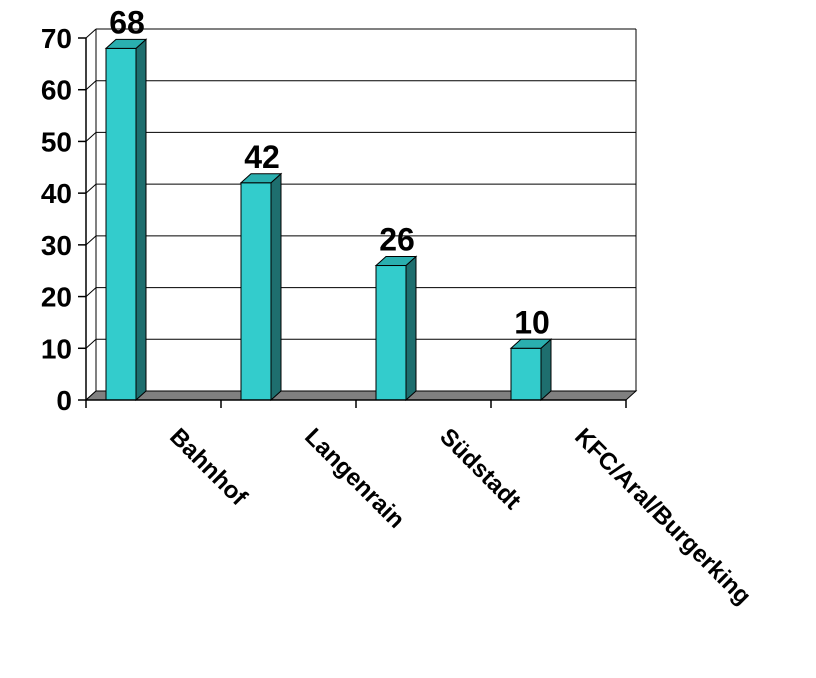 The height and width of the screenshot is (678, 816). I want to click on data-label: 42, so click(262, 157).